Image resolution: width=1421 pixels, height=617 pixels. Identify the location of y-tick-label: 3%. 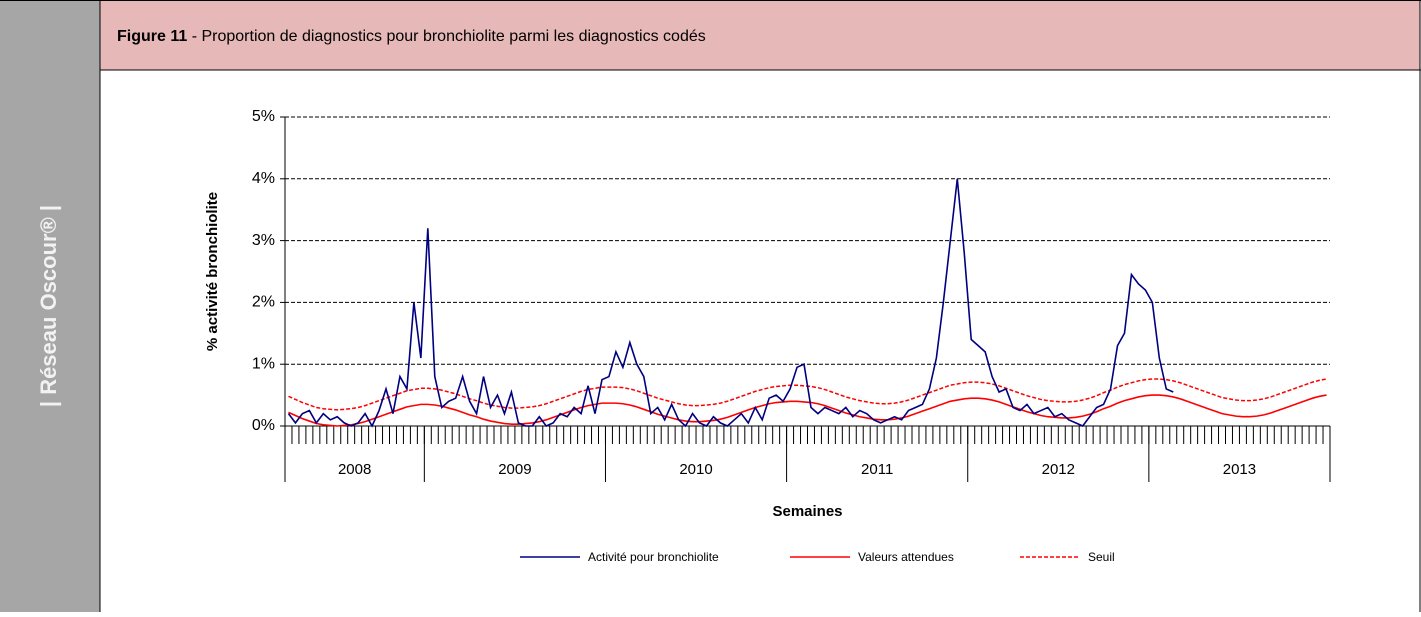
(263, 240).